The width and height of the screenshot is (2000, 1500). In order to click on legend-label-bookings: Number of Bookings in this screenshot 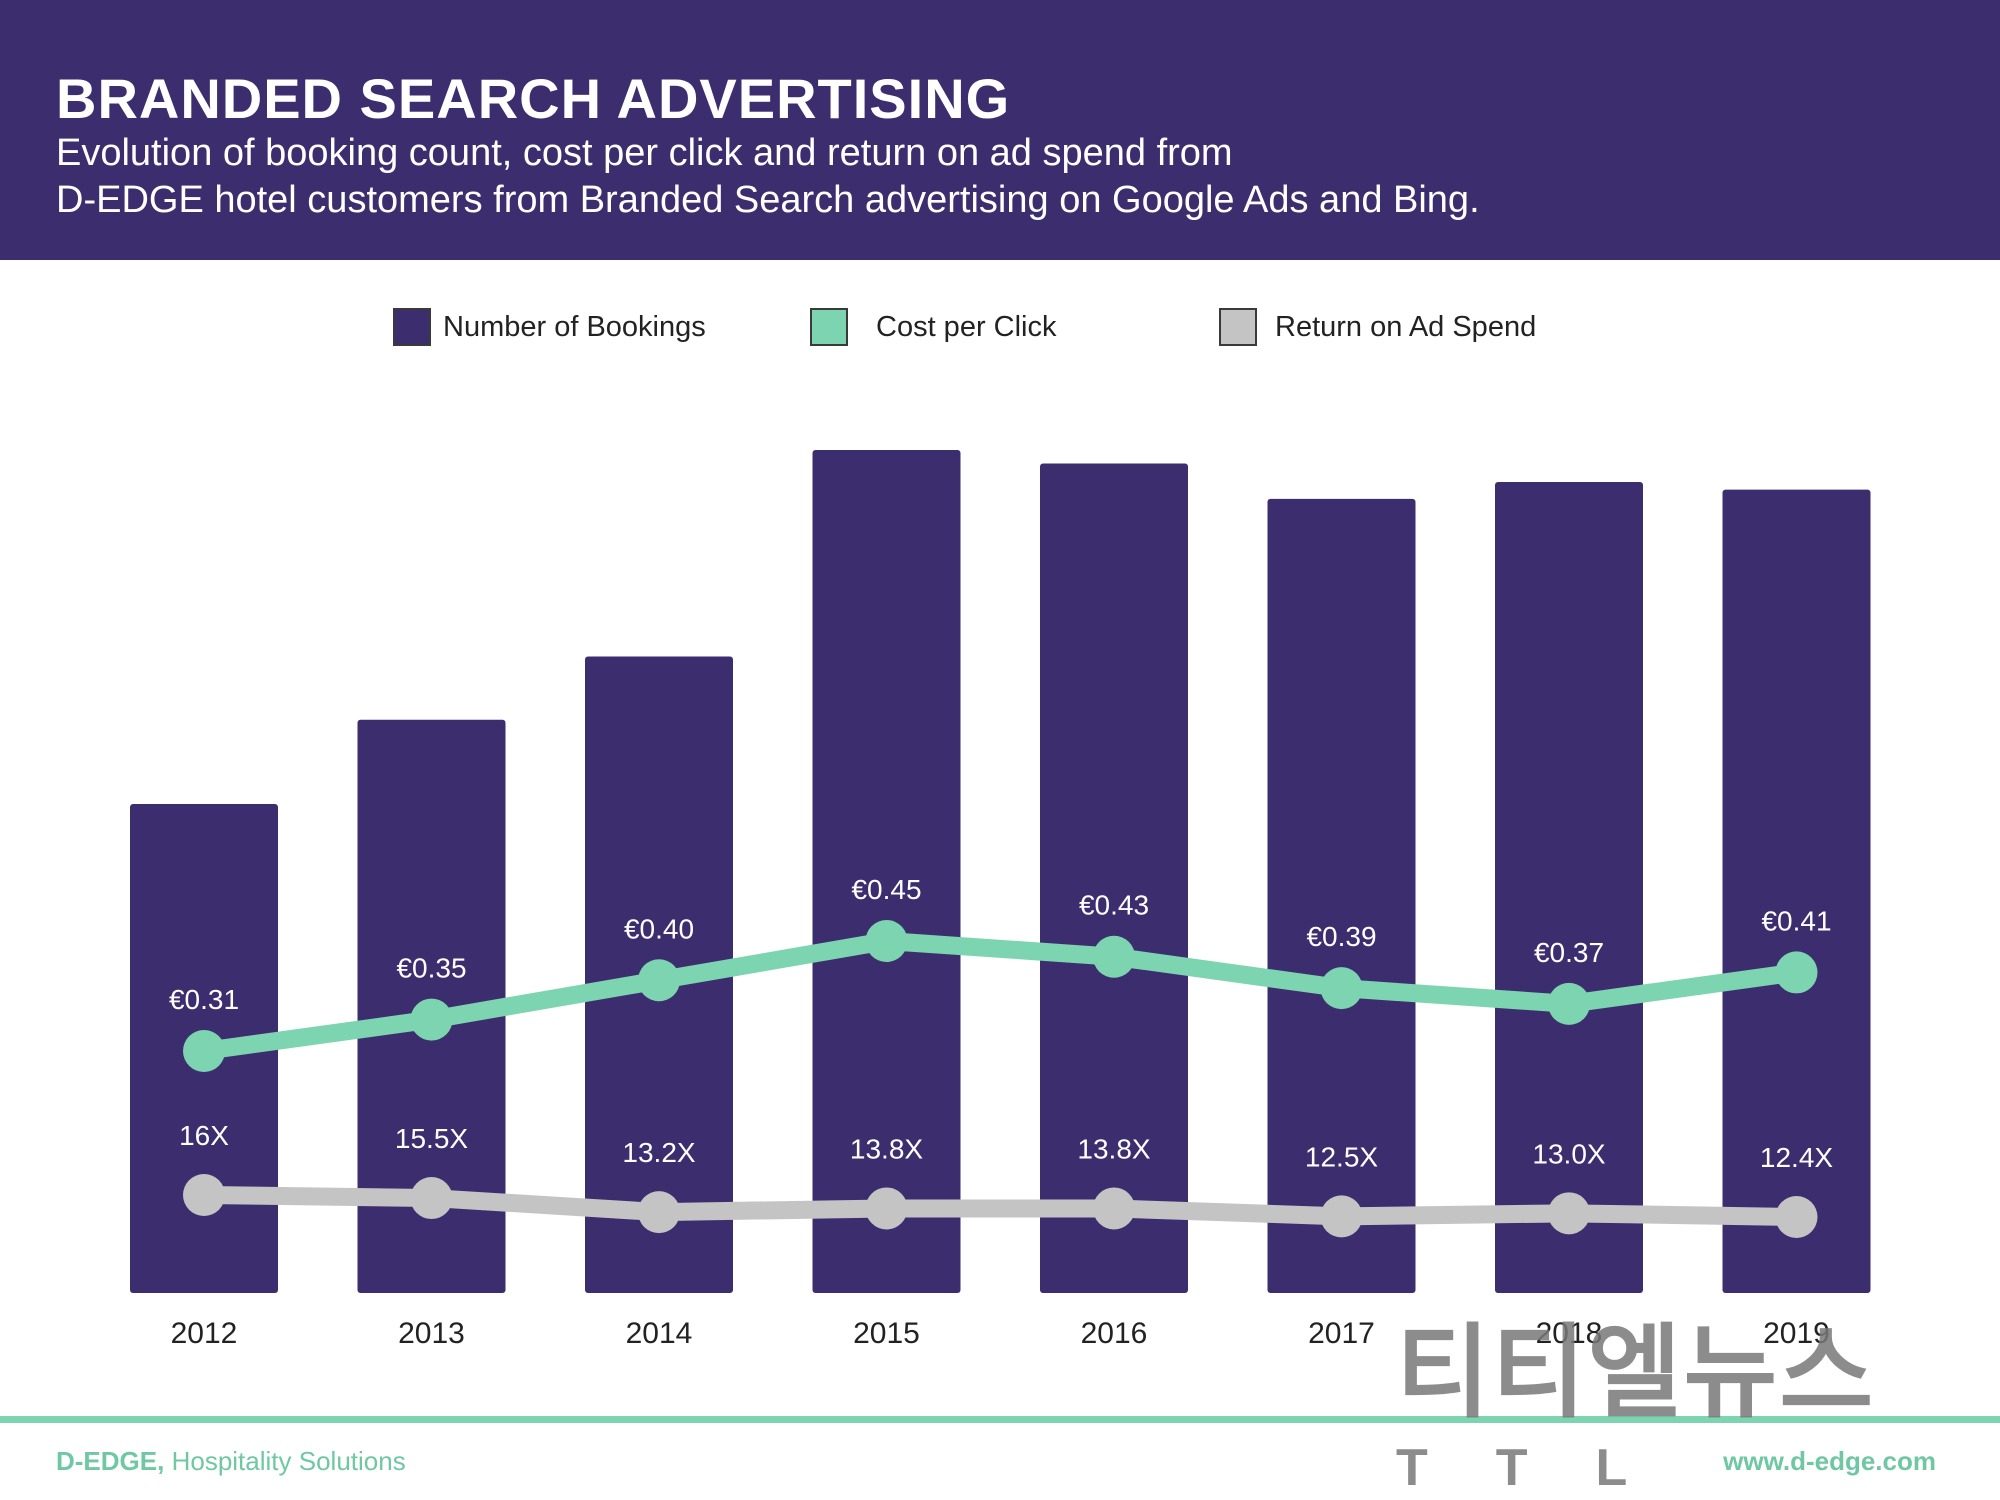, I will do `click(574, 326)`.